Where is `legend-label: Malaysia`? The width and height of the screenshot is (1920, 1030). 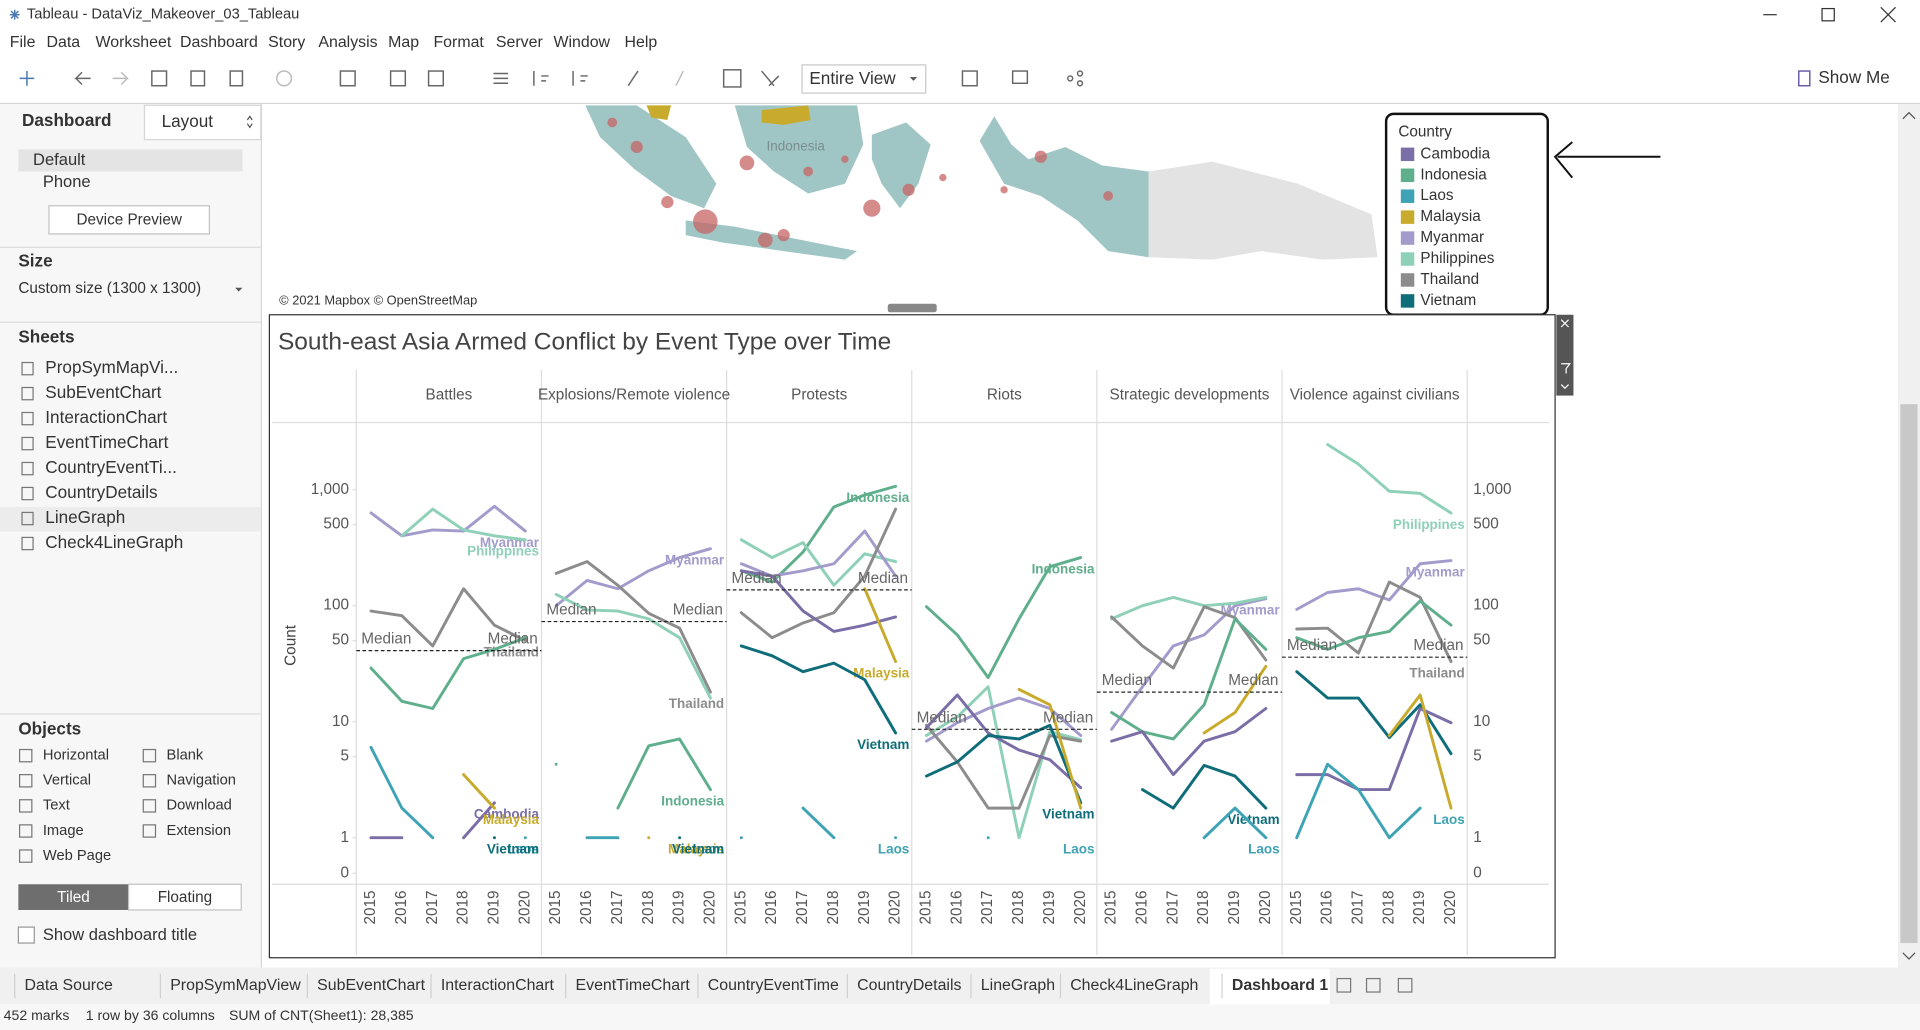
legend-label: Malaysia is located at coordinates (1450, 216).